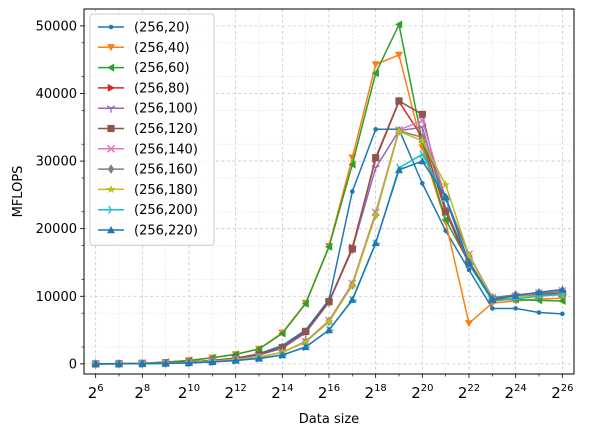 The width and height of the screenshot is (589, 436). I want to click on y-tick-label: 40000, so click(56, 94).